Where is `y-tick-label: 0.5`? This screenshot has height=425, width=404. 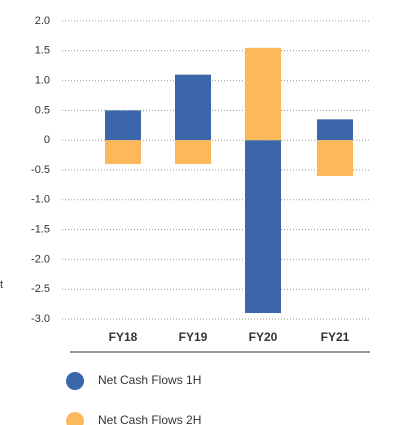
y-tick-label: 0.5 is located at coordinates (42, 110).